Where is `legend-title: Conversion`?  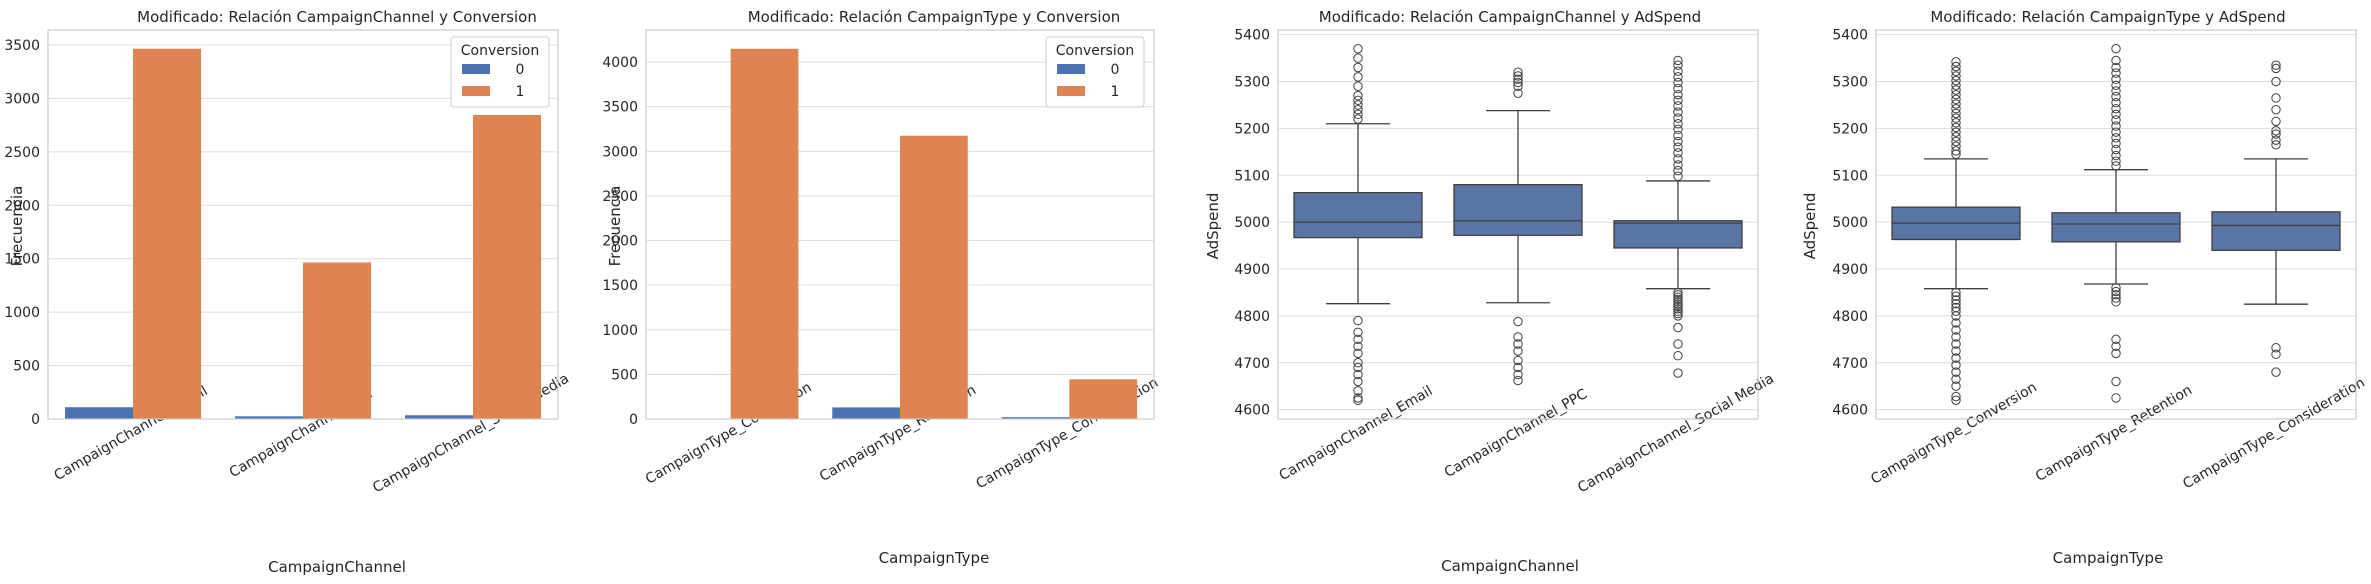
legend-title: Conversion is located at coordinates (500, 51).